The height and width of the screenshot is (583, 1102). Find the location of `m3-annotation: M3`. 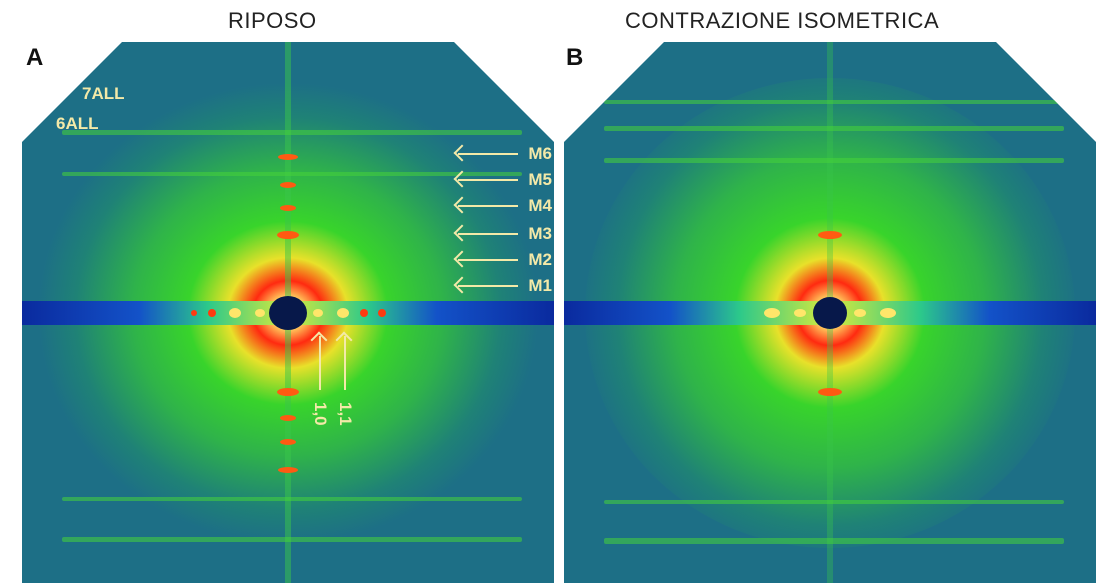

m3-annotation: M3 is located at coordinates (505, 234).